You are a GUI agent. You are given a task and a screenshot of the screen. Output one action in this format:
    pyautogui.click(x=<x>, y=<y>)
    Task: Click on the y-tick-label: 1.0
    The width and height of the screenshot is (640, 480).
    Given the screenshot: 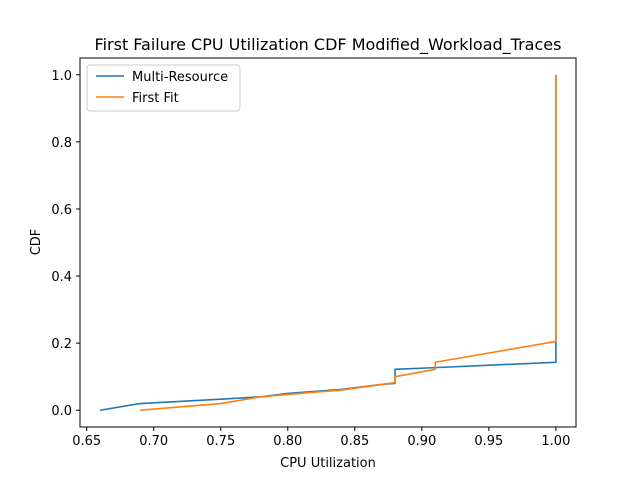 What is the action you would take?
    pyautogui.click(x=61, y=76)
    